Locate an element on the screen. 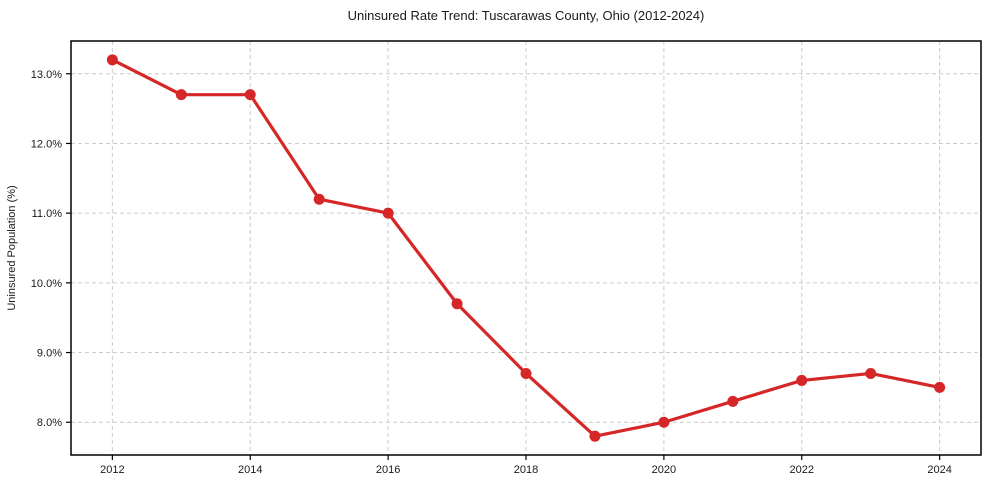  y-tick-label: 12.0% is located at coordinates (46, 144).